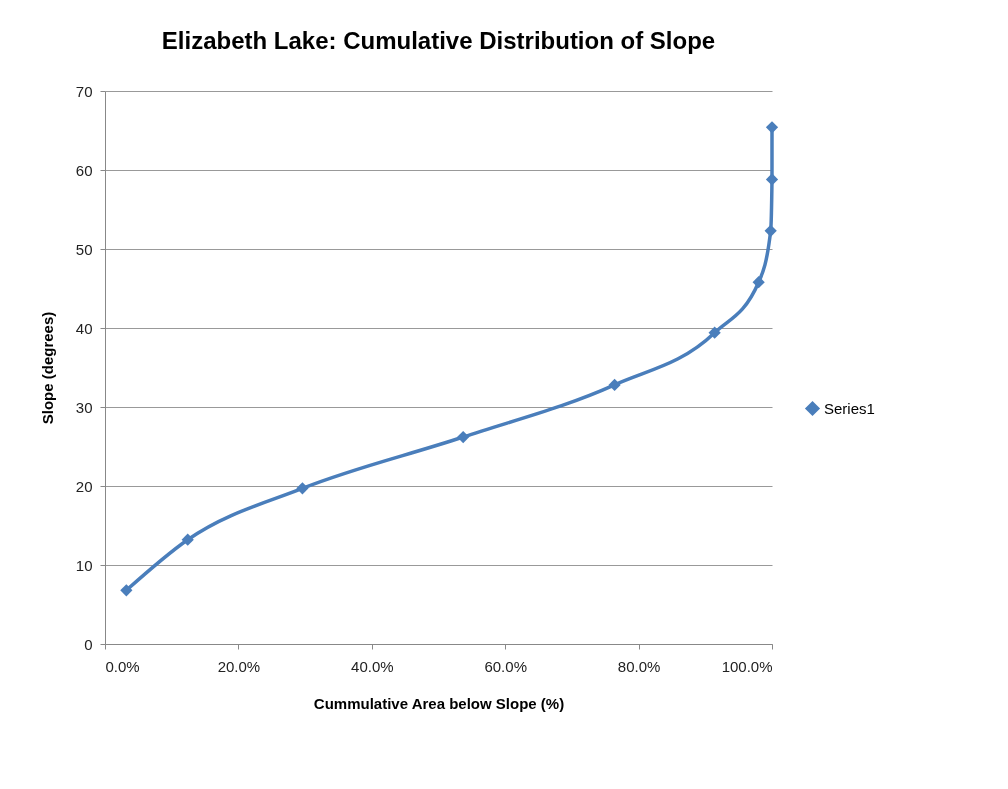  I want to click on y-tick-label: 20, so click(84, 486).